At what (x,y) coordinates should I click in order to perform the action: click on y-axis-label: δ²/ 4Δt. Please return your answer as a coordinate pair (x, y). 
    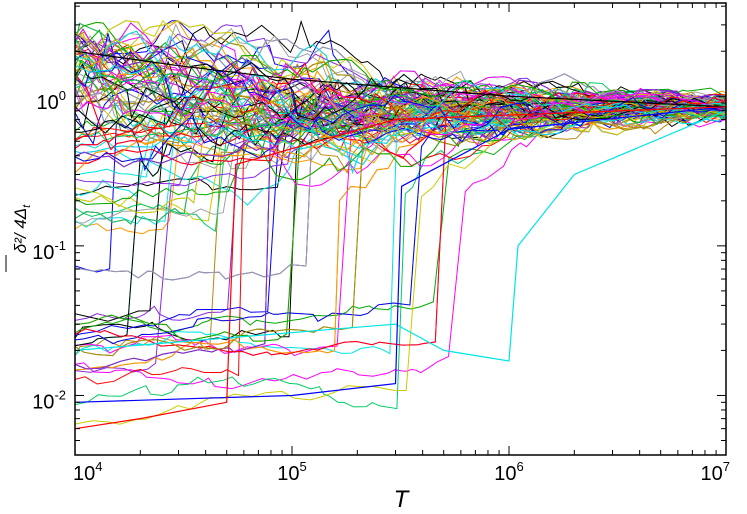
    Looking at the image, I should click on (19, 238).